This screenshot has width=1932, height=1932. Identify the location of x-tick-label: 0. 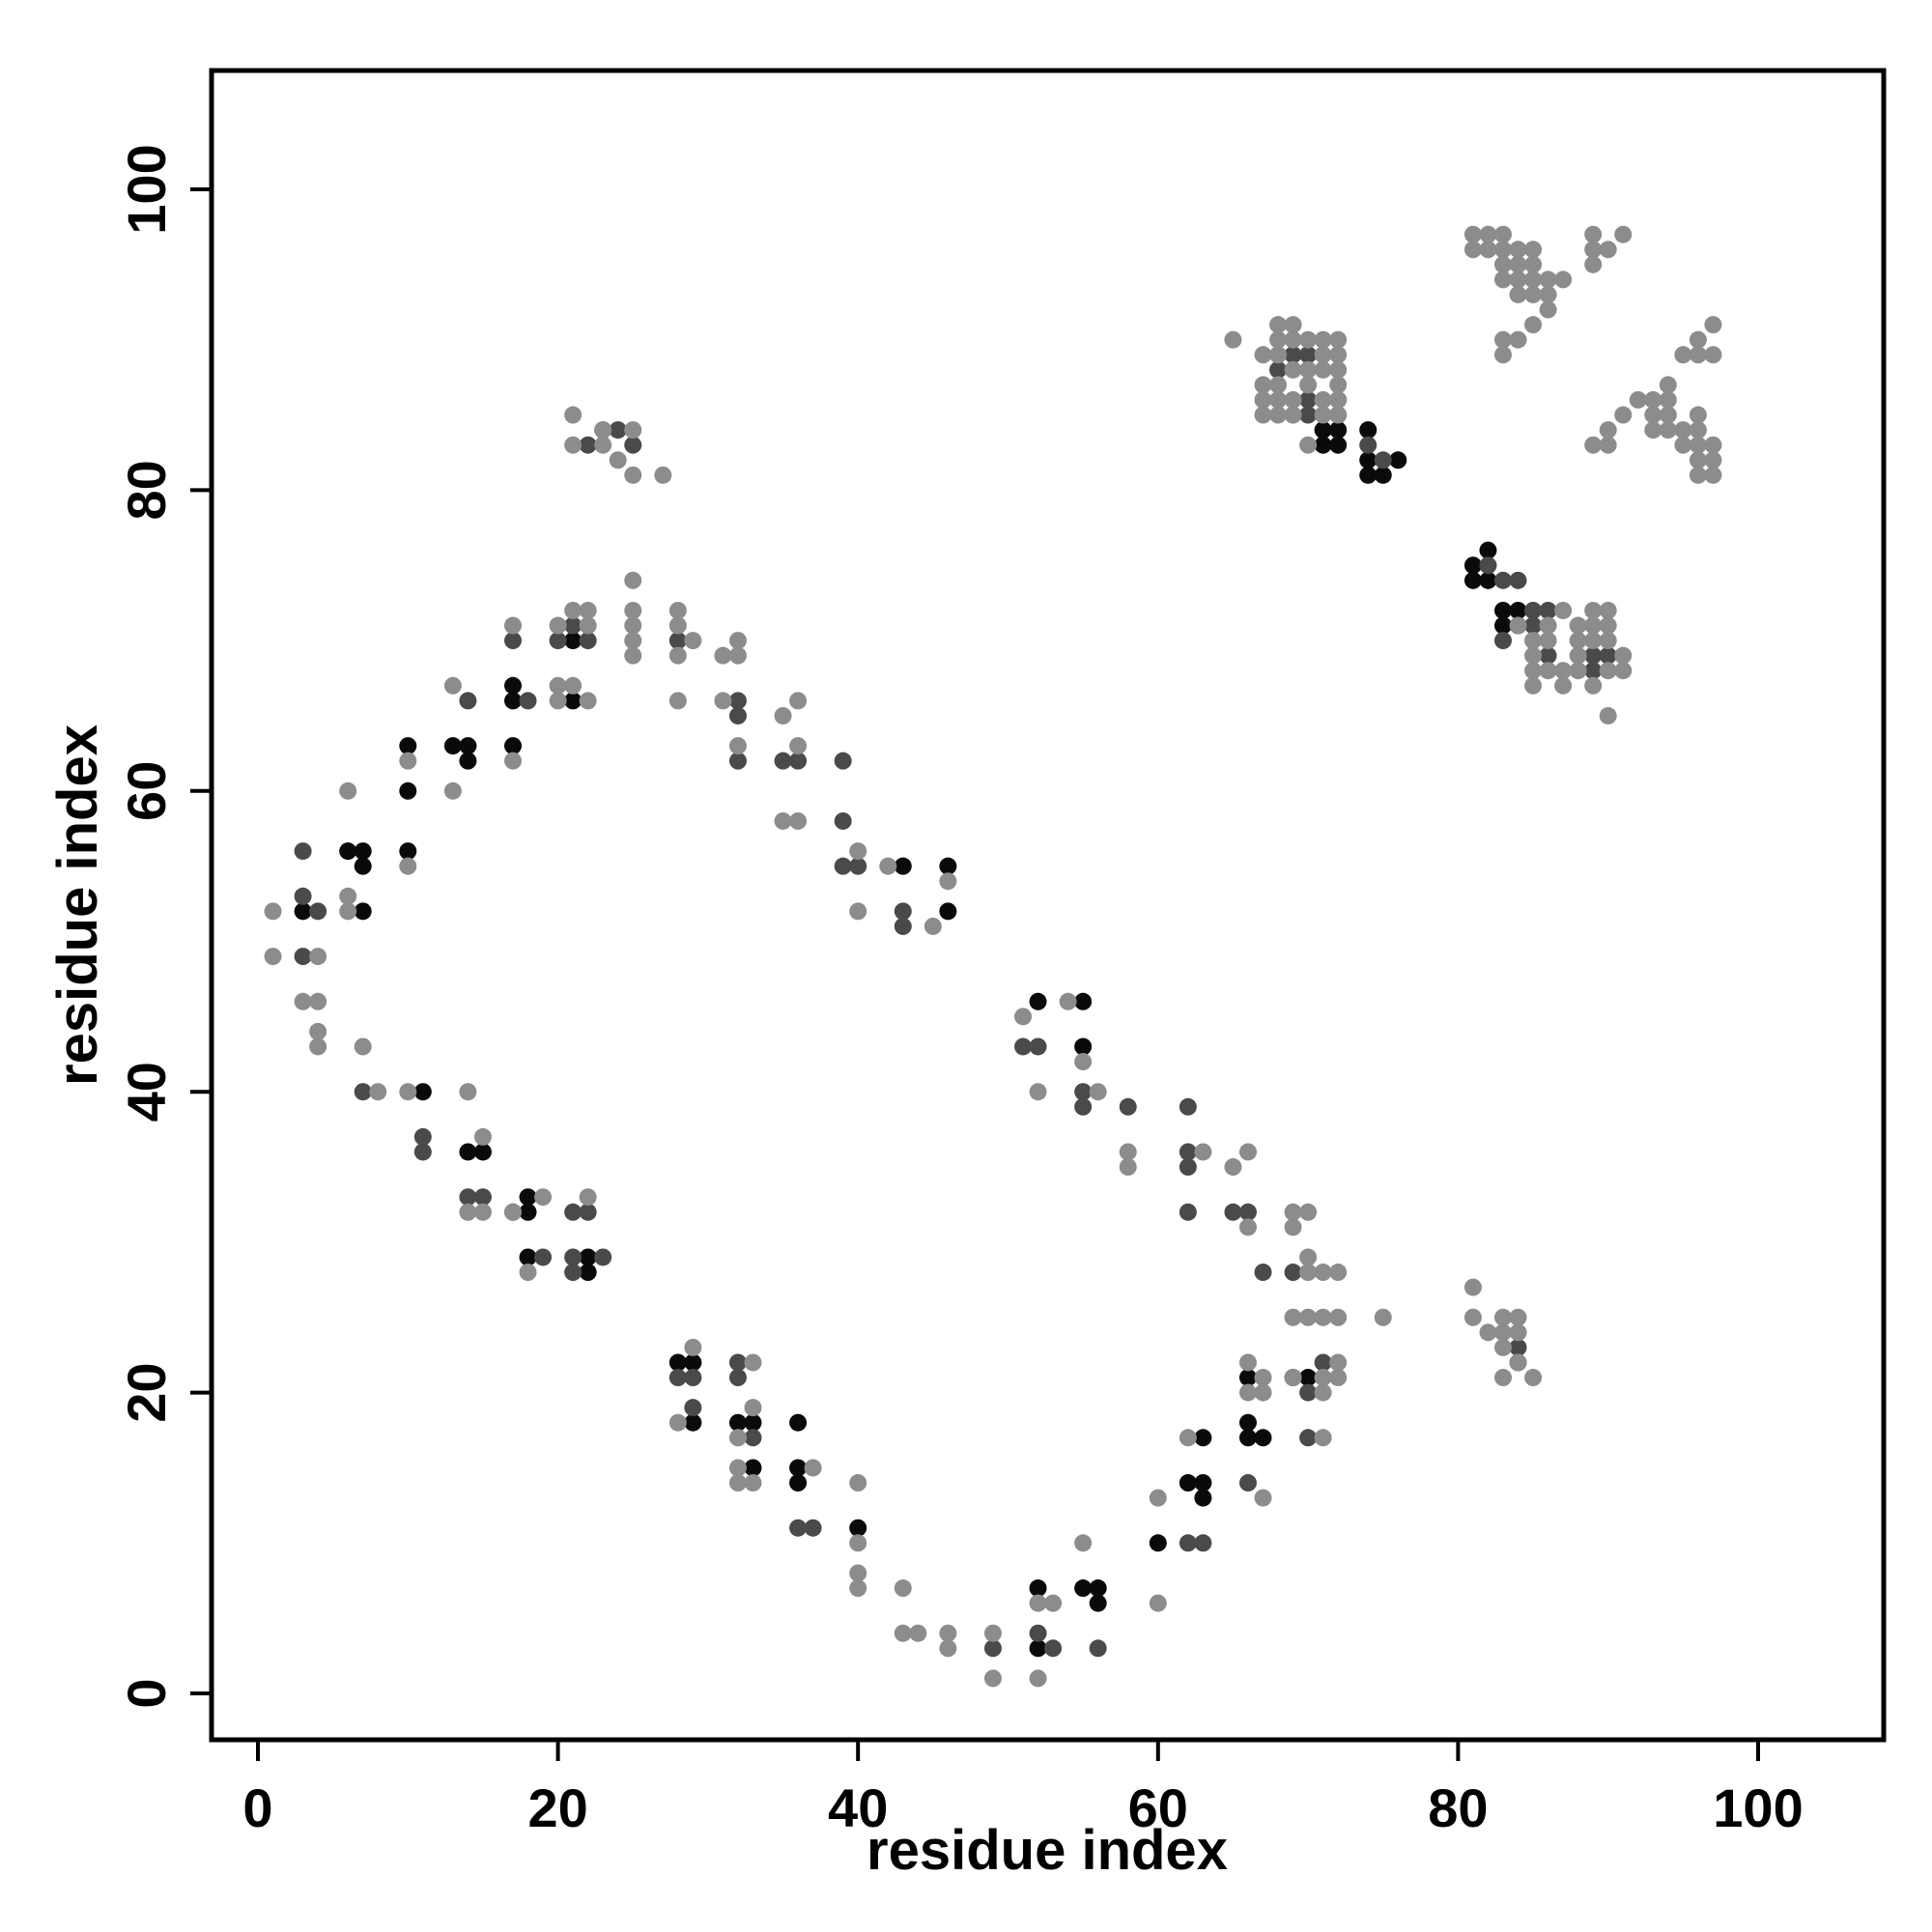
(257, 1807).